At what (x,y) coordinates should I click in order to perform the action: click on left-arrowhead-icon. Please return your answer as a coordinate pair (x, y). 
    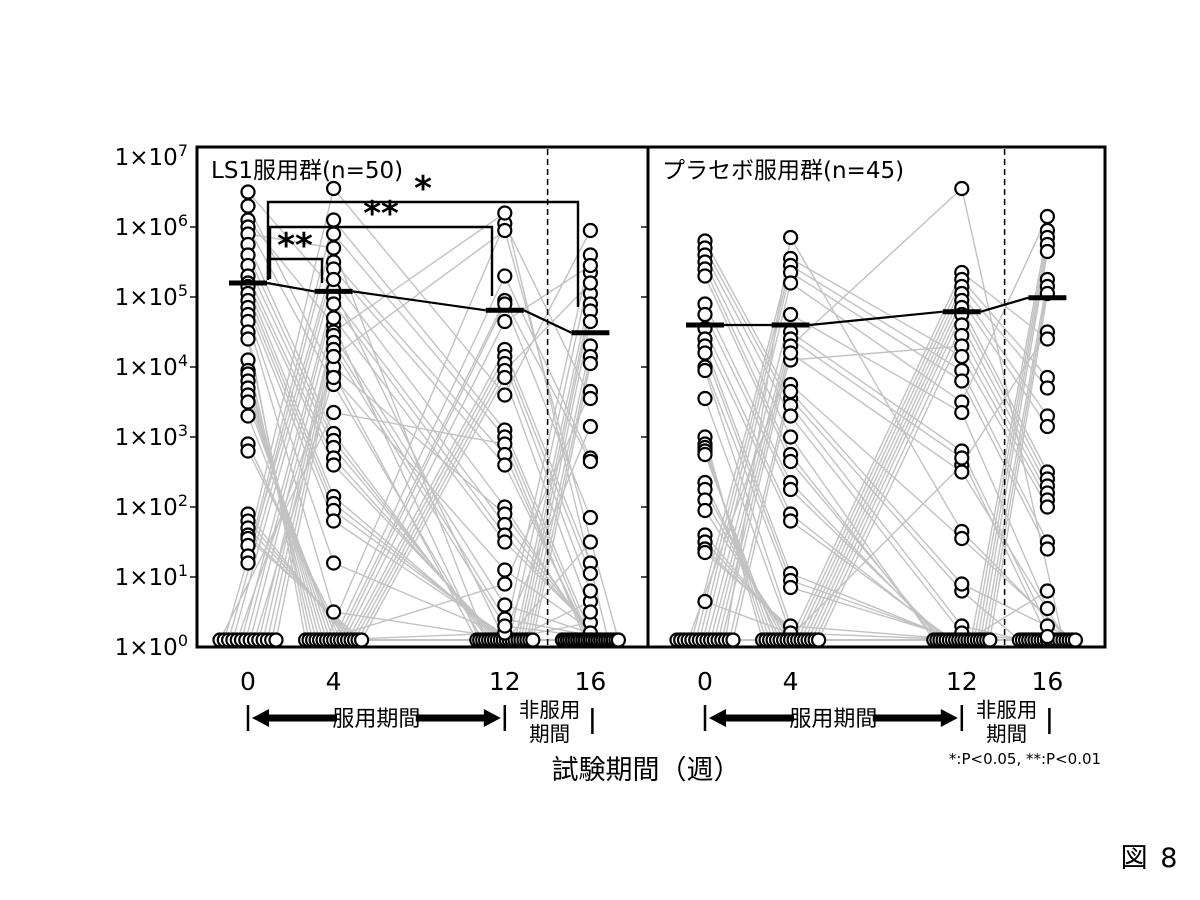
    Looking at the image, I should click on (260, 718).